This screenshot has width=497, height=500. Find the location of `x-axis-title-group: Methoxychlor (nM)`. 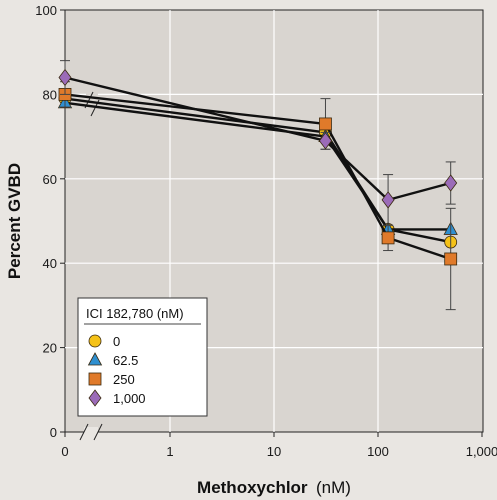

x-axis-title-group: Methoxychlor (nM) is located at coordinates (274, 487).